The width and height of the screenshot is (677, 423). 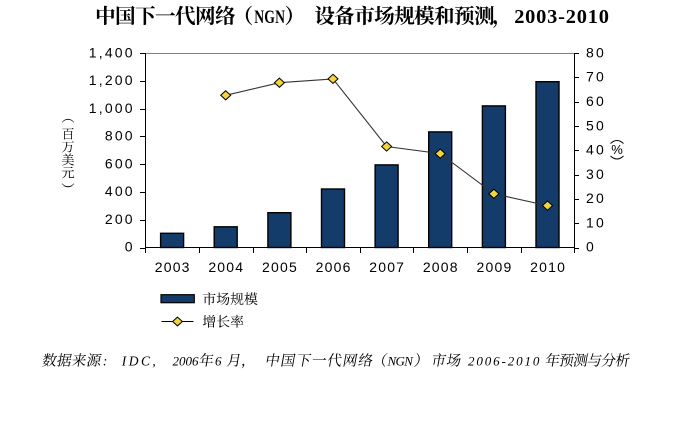 I want to click on svg-text: 2005, so click(x=280, y=267).